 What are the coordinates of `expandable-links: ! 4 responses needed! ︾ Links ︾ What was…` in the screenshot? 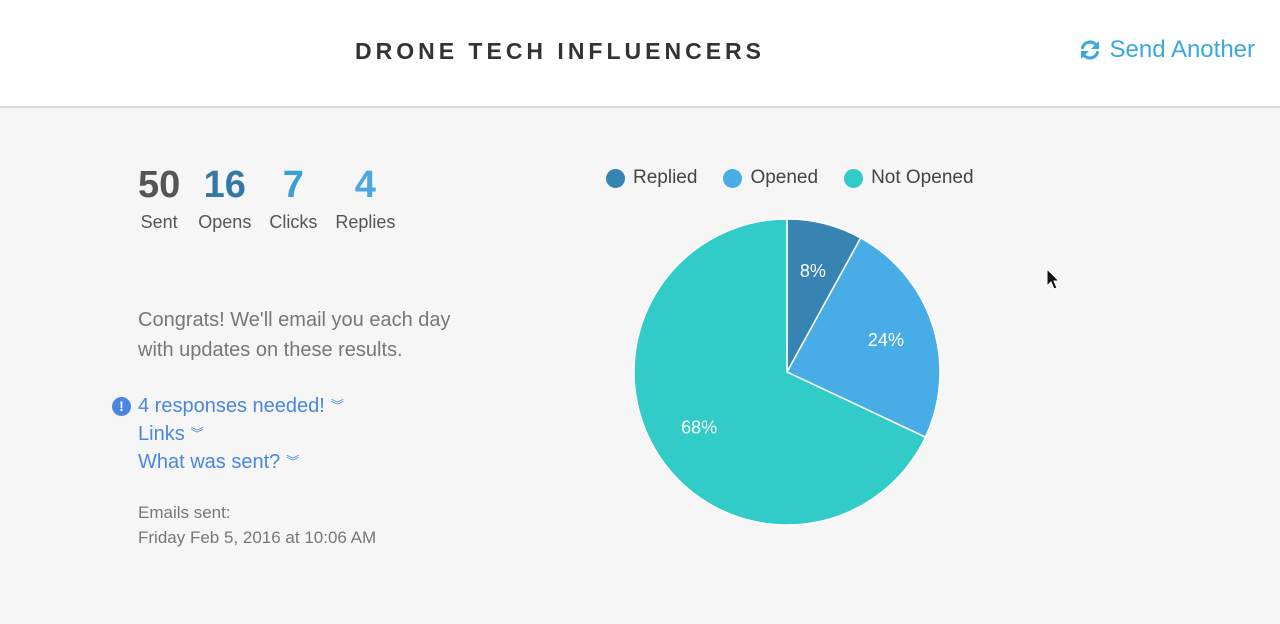 It's located at (228, 434).